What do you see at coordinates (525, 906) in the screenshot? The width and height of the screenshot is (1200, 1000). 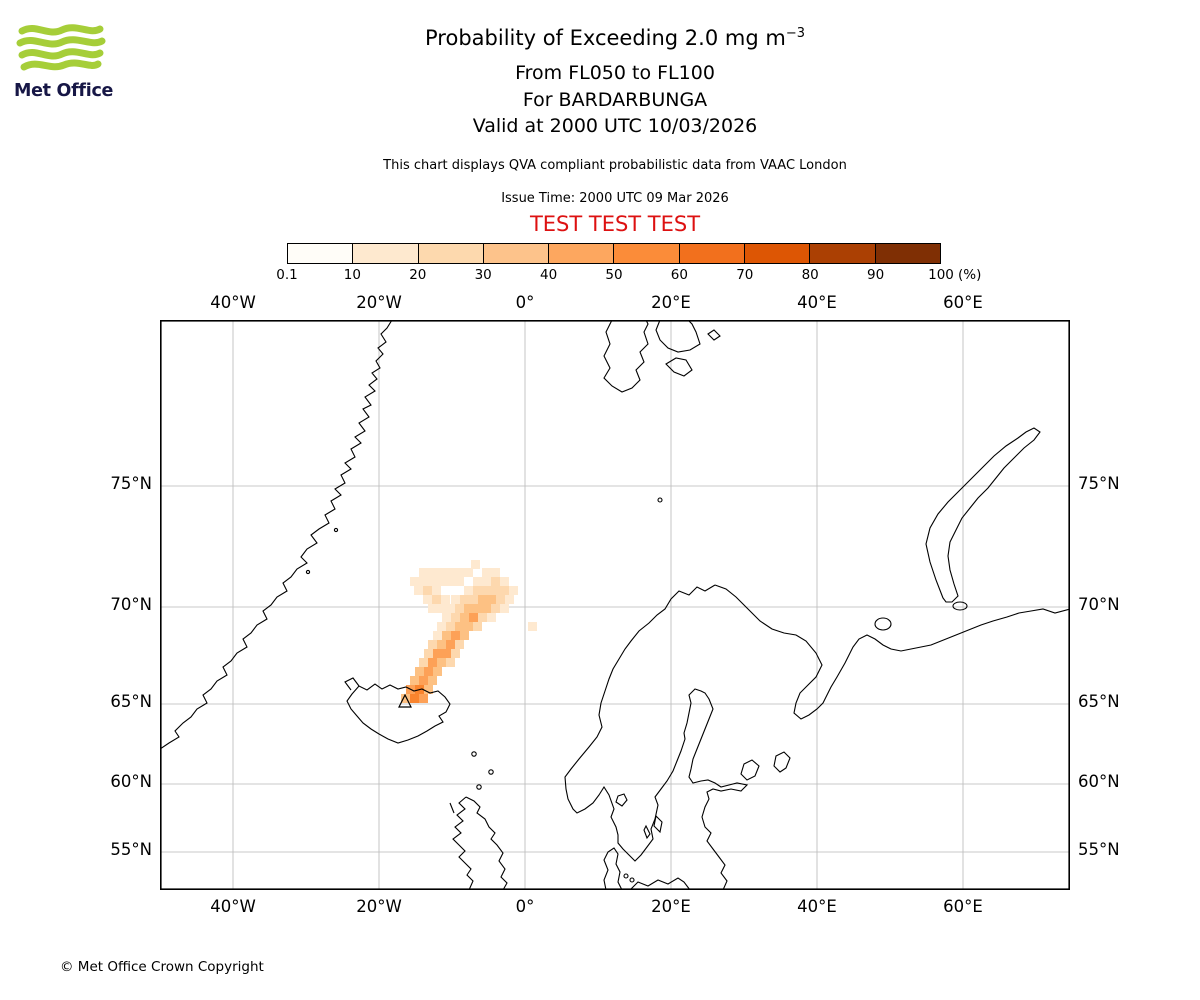 I see `lon-label-bottom: 0°` at bounding box center [525, 906].